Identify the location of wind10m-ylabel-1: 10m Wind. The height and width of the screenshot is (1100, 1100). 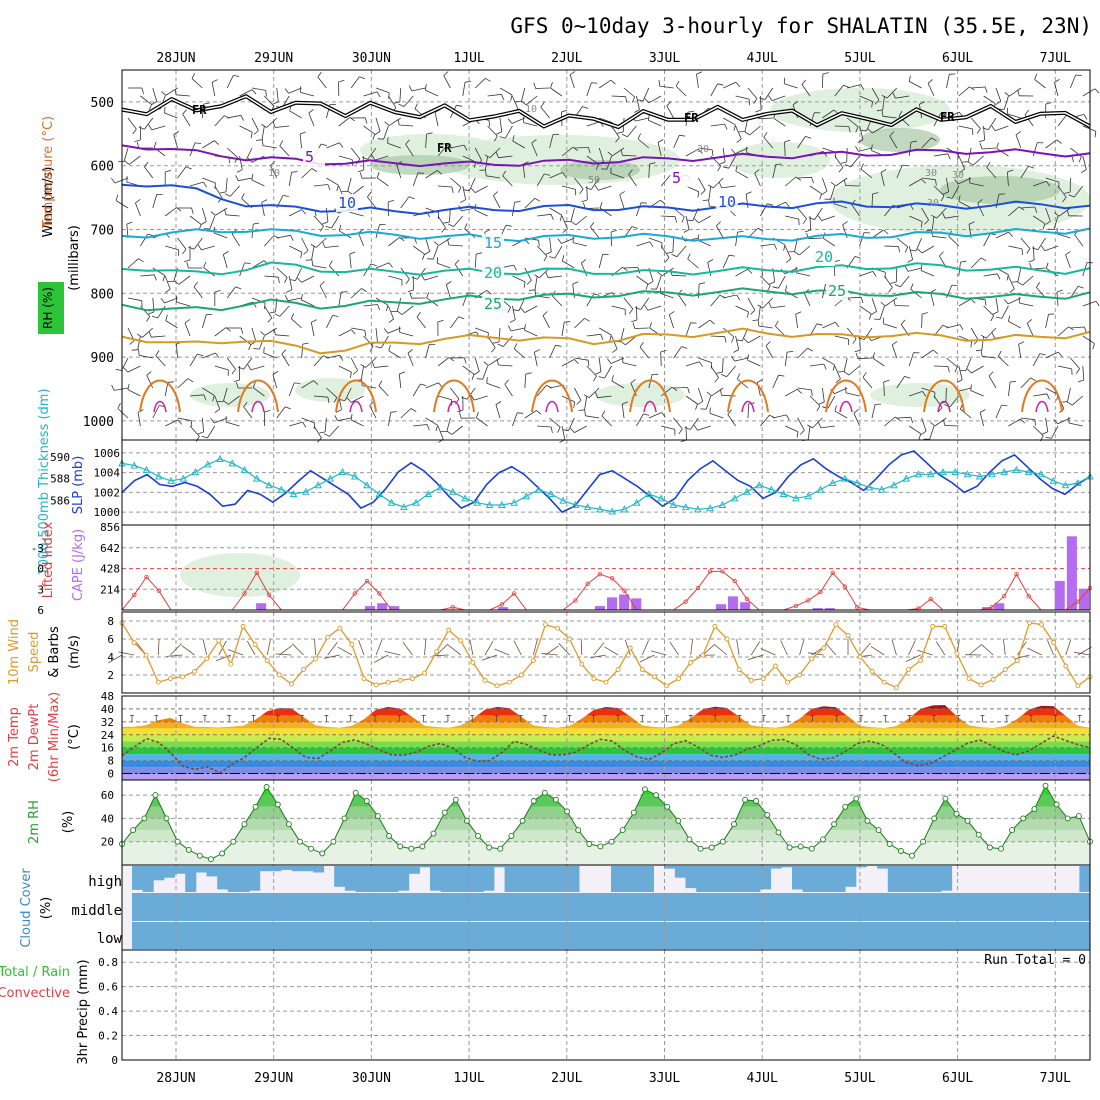
(14, 652).